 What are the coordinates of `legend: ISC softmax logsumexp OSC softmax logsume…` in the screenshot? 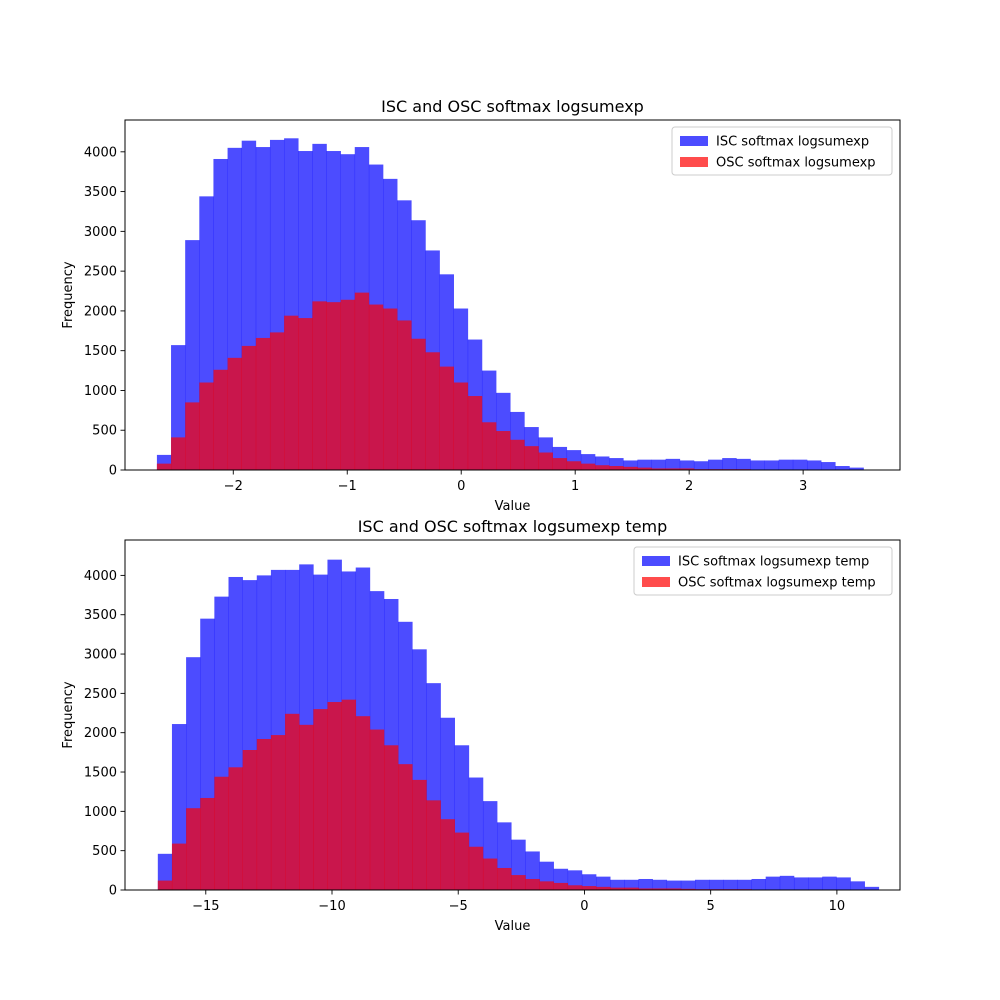 It's located at (782, 151).